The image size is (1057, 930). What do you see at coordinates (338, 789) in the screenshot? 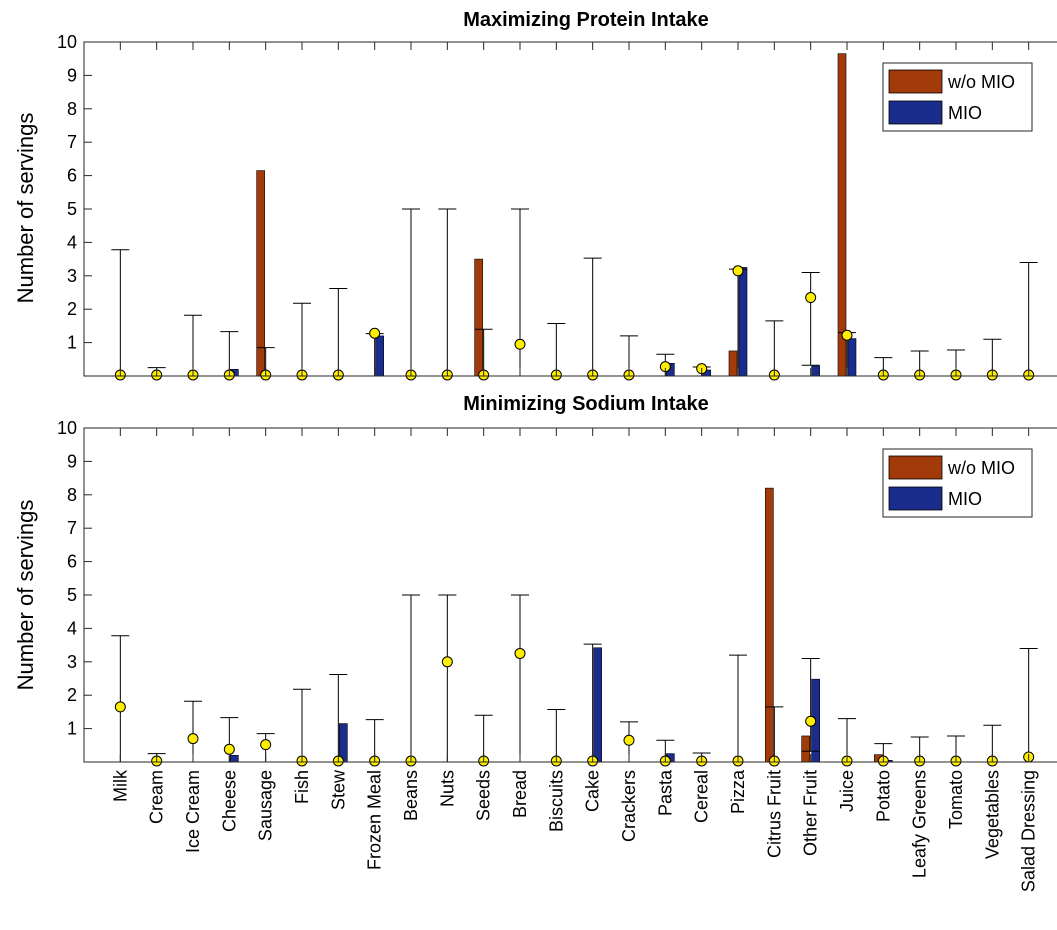
I see `x-tick-label-stew: Stew` at bounding box center [338, 789].